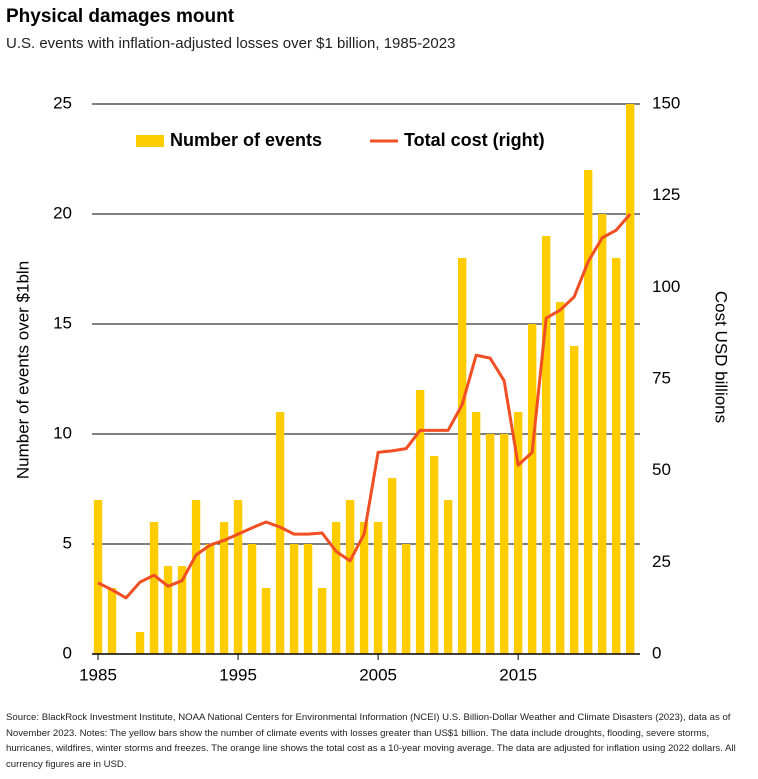 This screenshot has height=779, width=758. I want to click on y2-tick-label: 150, so click(666, 102).